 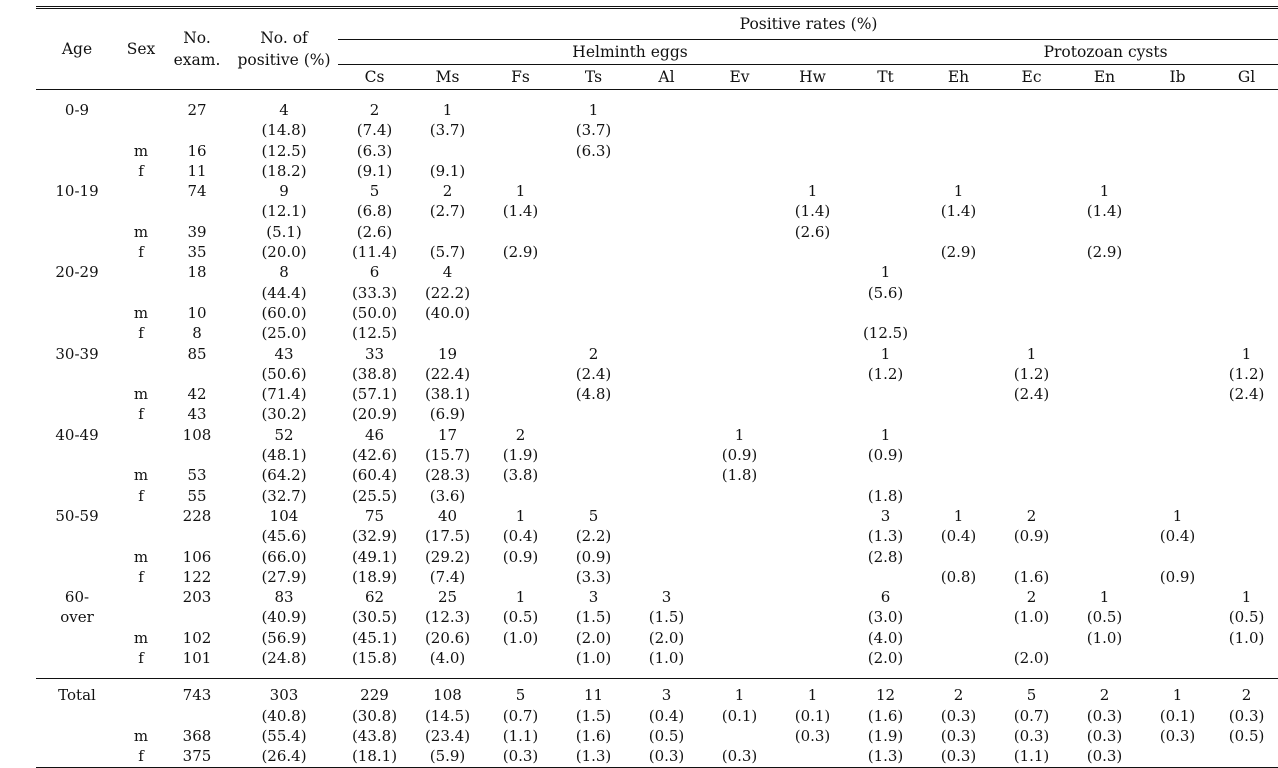 I want to click on rate-cell: (2.4), so click(x=593, y=373).